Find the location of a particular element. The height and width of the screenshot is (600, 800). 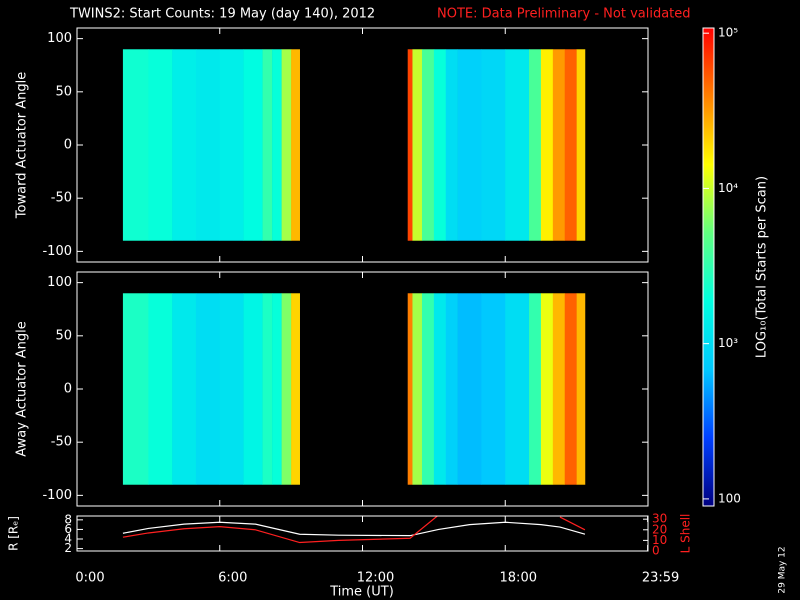

y-axis-label: Away Actuator Angle is located at coordinates (22, 388).